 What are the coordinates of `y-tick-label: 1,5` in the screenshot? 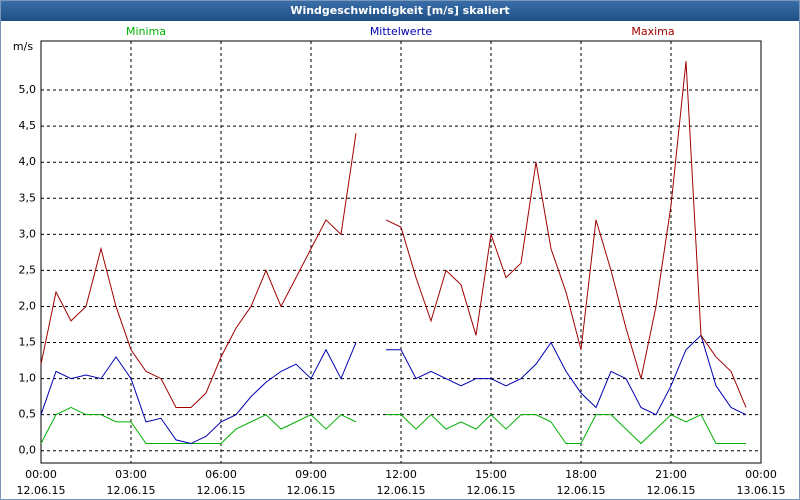 It's located at (28, 342).